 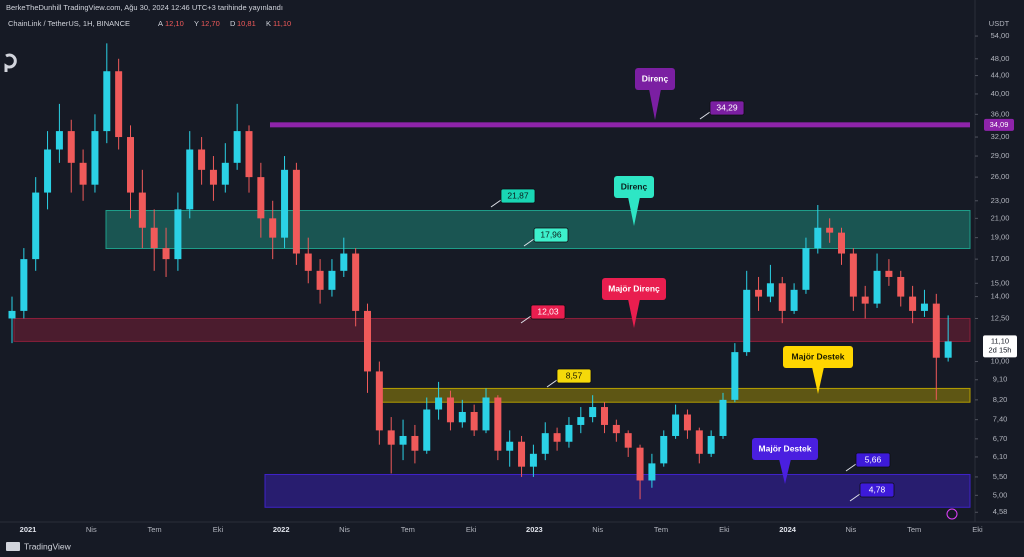 I want to click on x-tick-label: 2023, so click(x=534, y=529).